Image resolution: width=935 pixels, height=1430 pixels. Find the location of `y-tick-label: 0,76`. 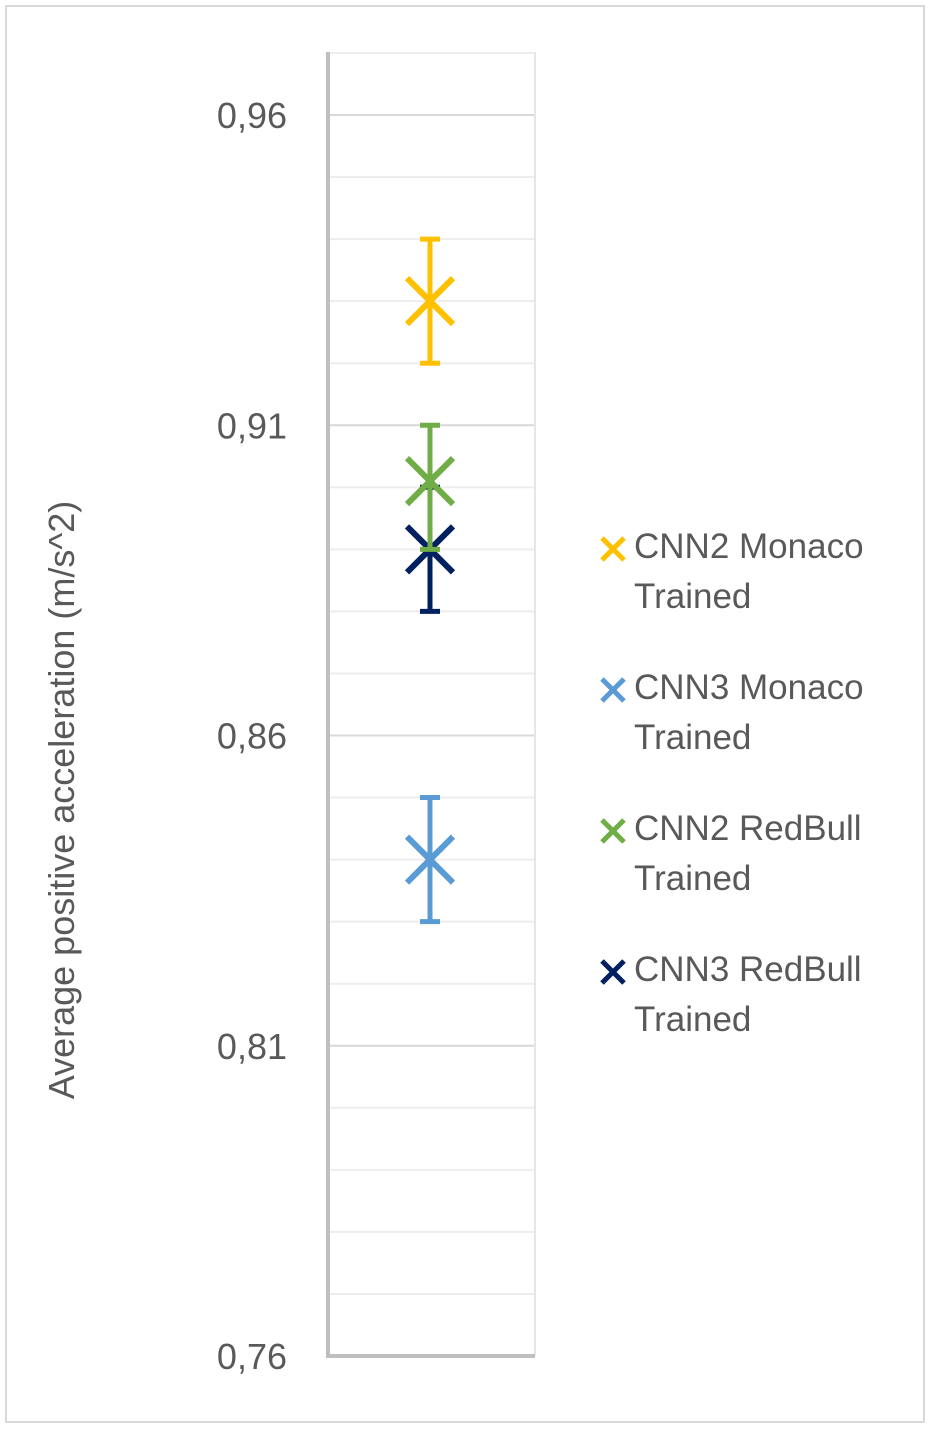

y-tick-label: 0,76 is located at coordinates (252, 1356).